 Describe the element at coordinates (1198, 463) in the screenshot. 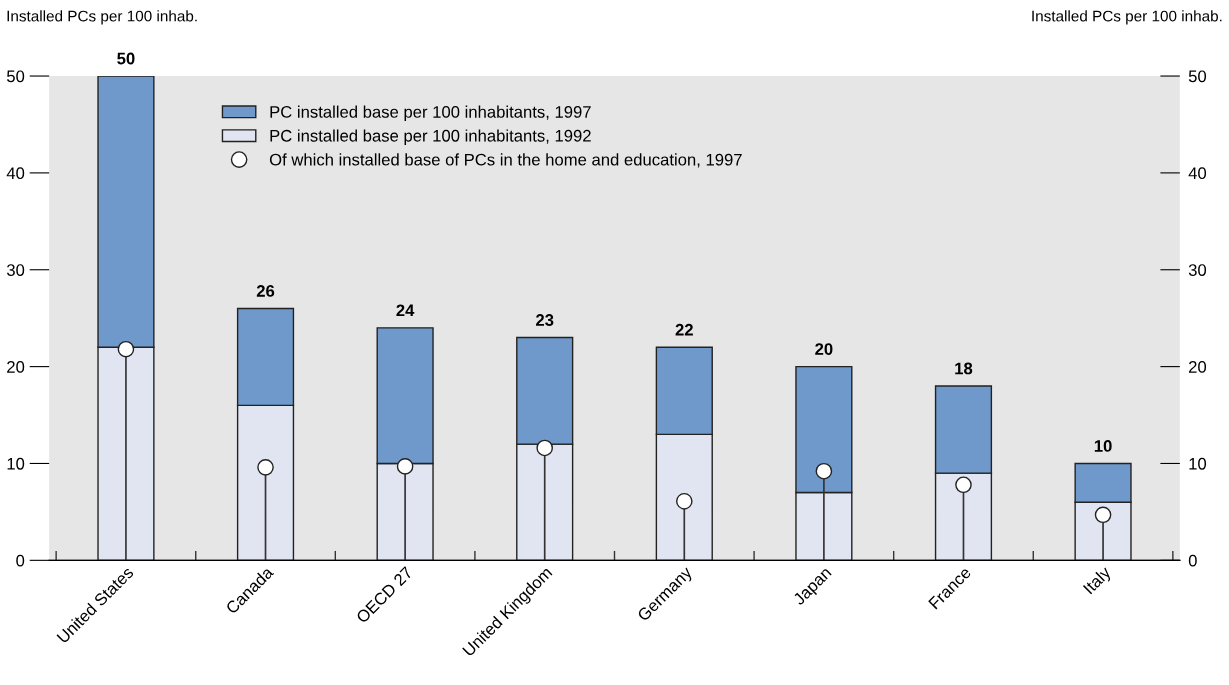

I see `y2-tick-label: 10` at that location.